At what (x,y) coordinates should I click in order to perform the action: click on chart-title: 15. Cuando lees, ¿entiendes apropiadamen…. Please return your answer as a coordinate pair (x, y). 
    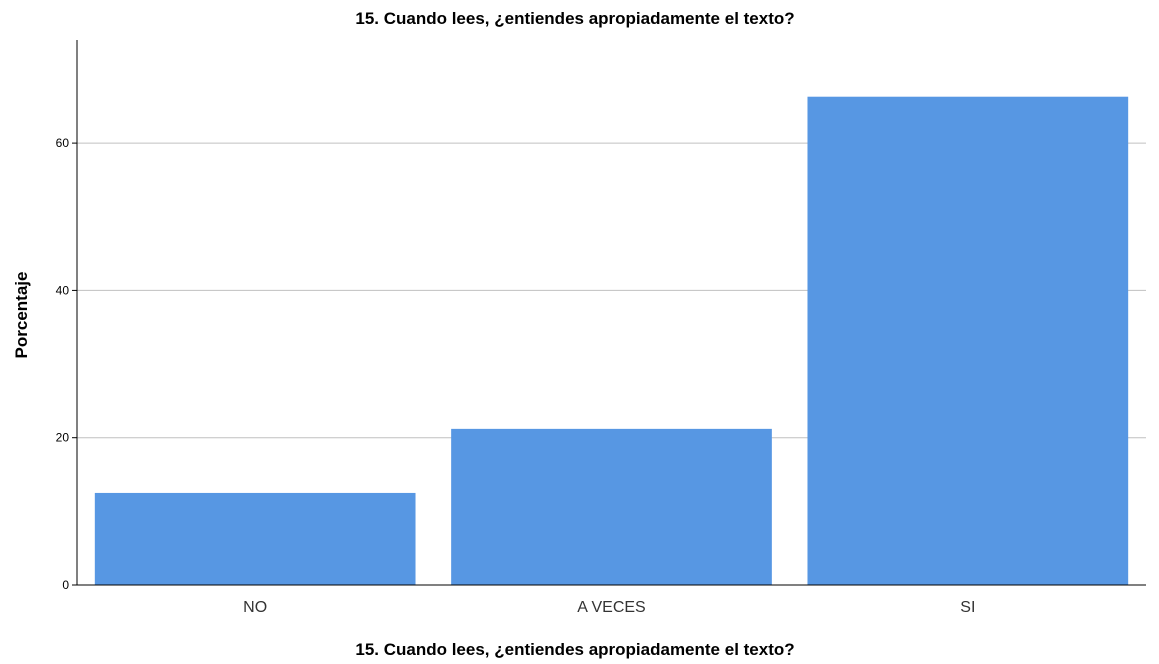
    Looking at the image, I should click on (574, 18).